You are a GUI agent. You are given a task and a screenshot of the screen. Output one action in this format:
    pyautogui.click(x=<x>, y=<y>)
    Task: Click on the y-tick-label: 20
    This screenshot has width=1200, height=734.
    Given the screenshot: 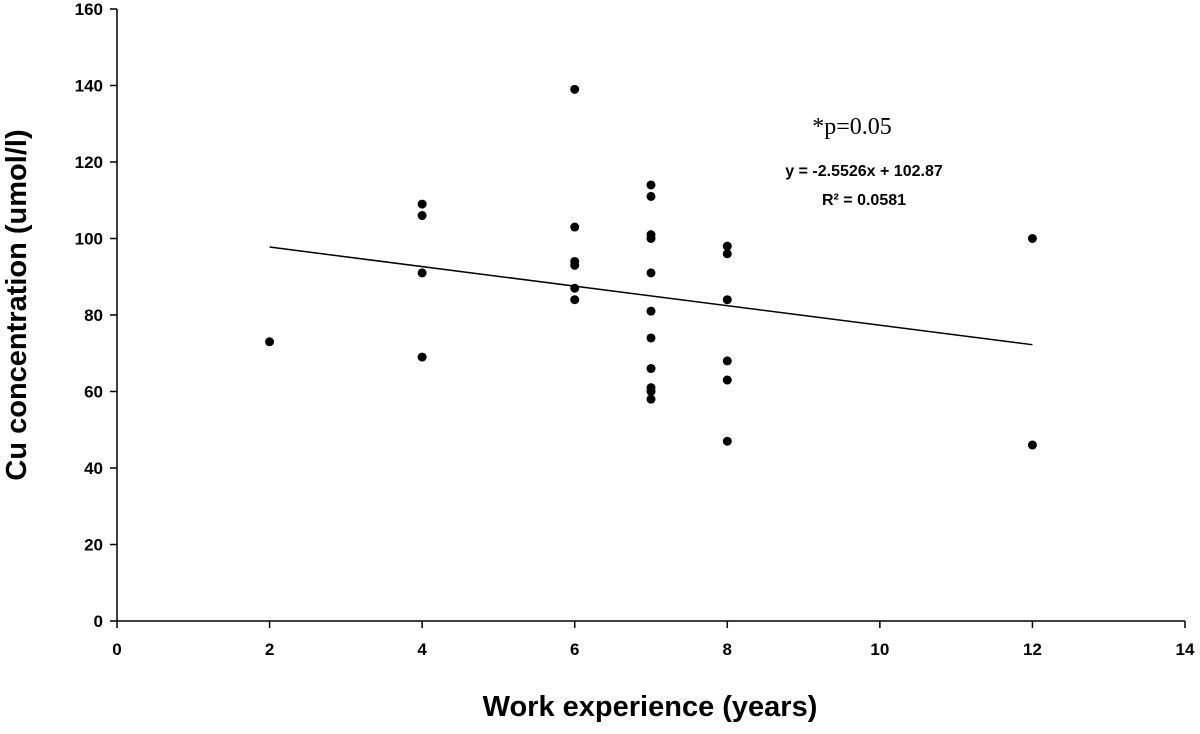 What is the action you would take?
    pyautogui.click(x=93, y=545)
    